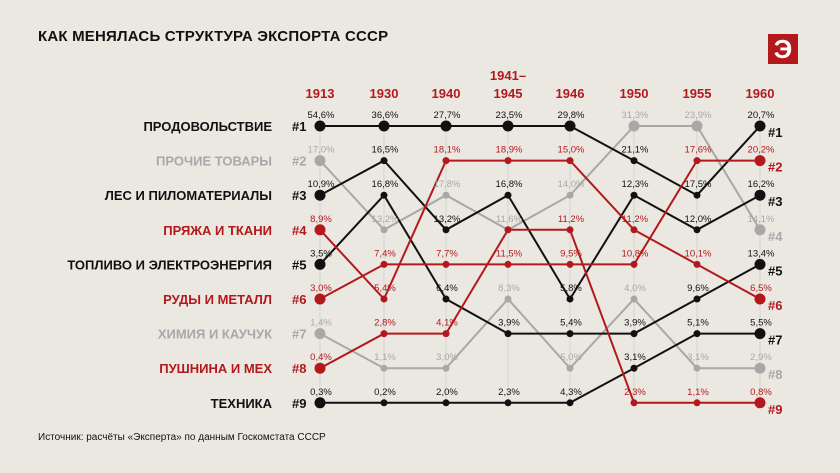  I want to click on category-label: ТЕХНИКА, so click(242, 403).